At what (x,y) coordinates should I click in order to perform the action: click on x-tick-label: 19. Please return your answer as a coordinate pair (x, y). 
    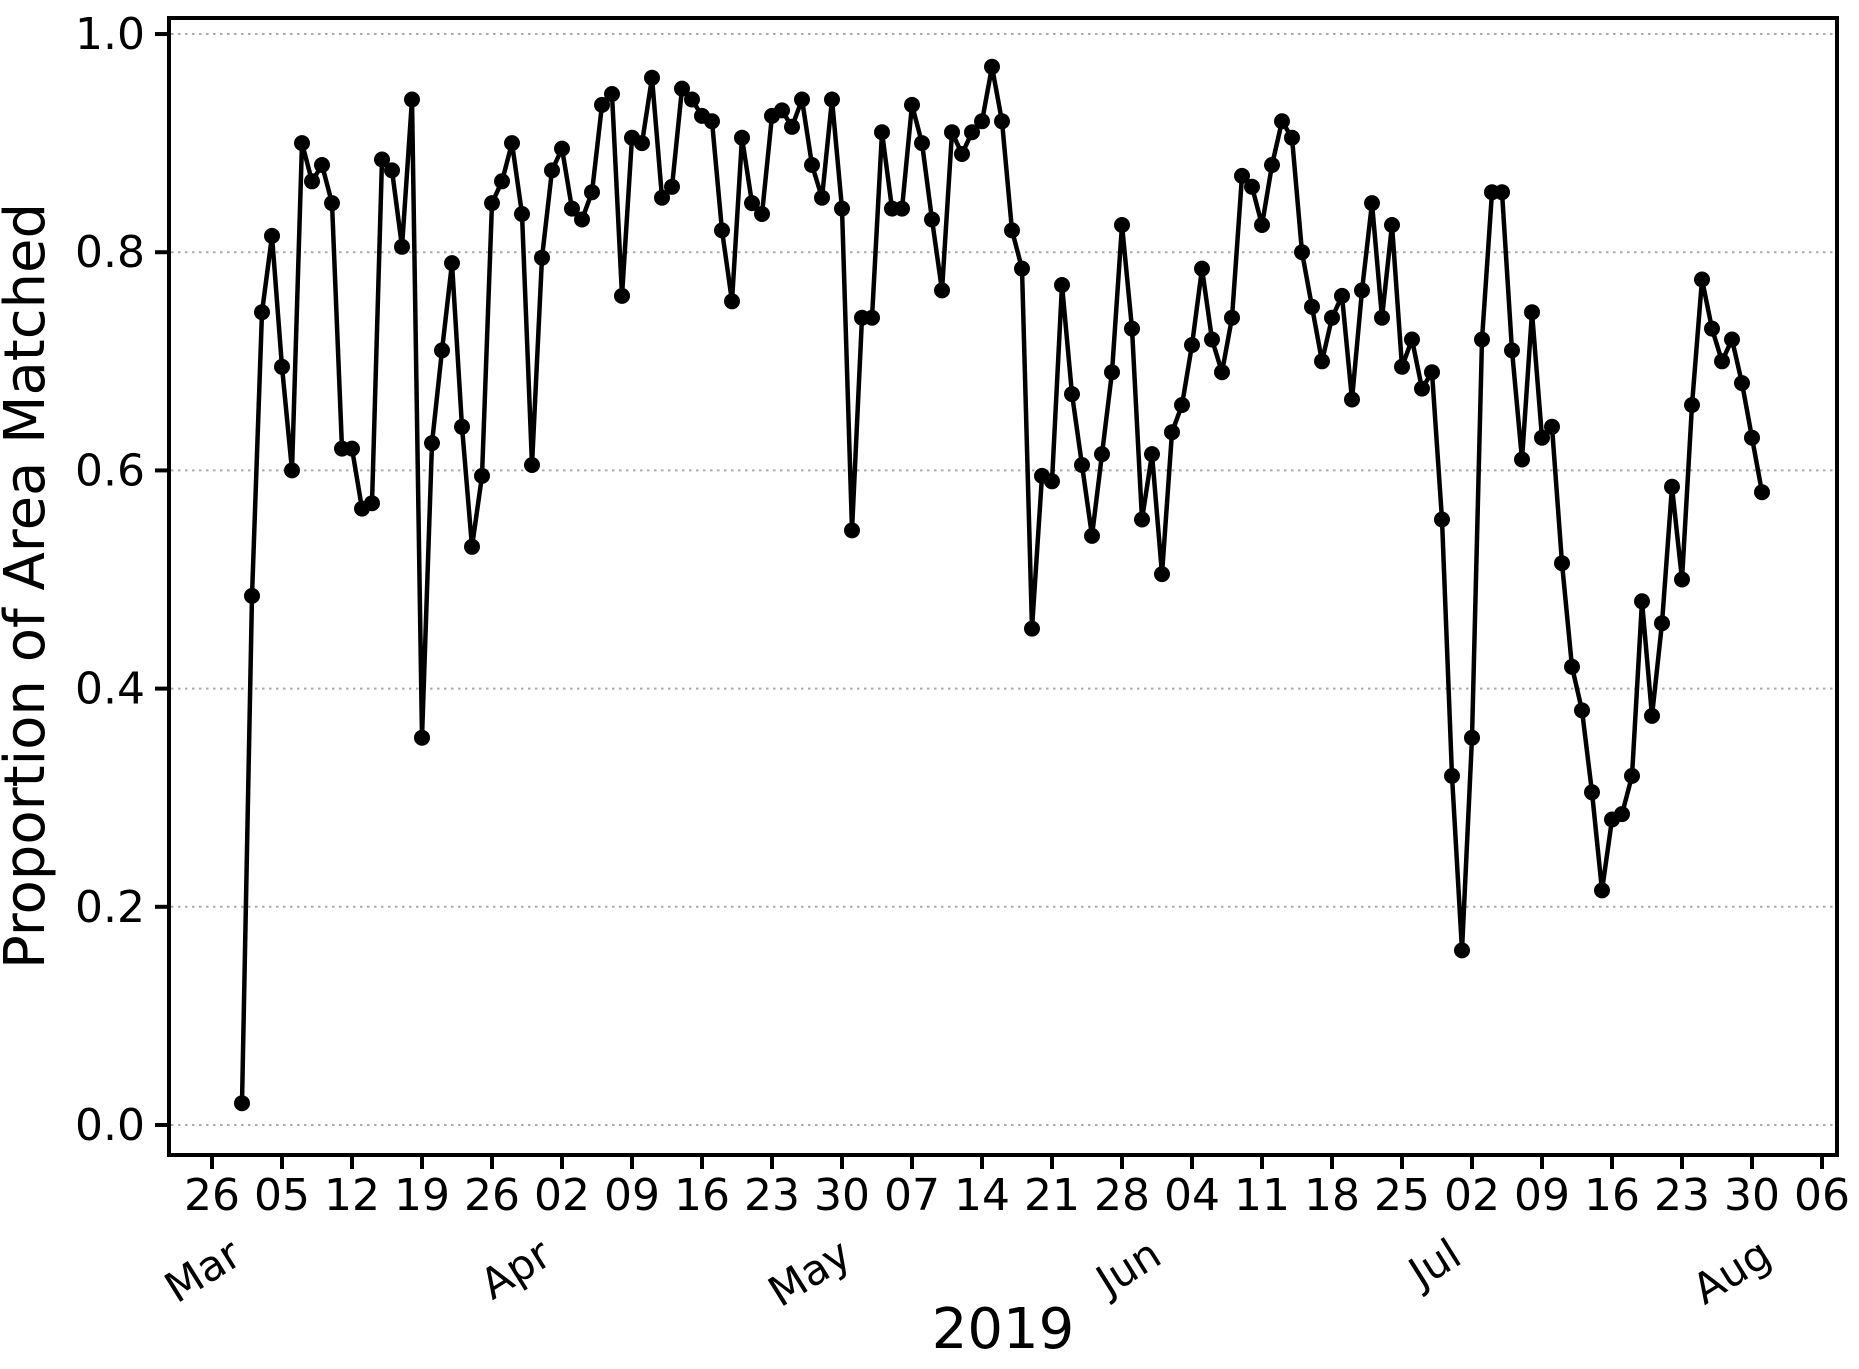
    Looking at the image, I should click on (422, 1195).